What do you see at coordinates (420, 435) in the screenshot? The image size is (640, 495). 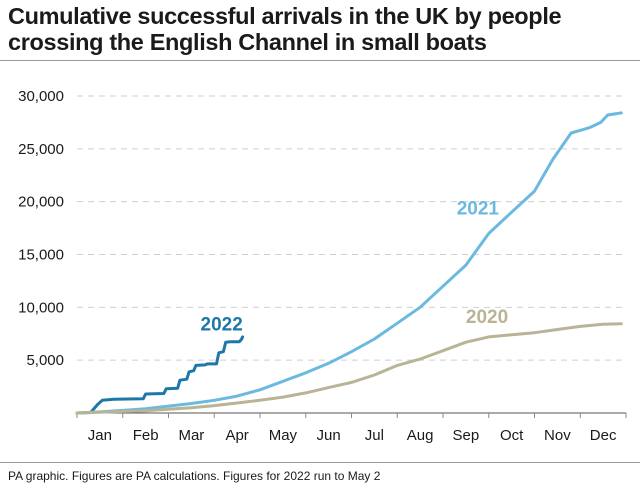 I see `x-tick-label: Aug` at bounding box center [420, 435].